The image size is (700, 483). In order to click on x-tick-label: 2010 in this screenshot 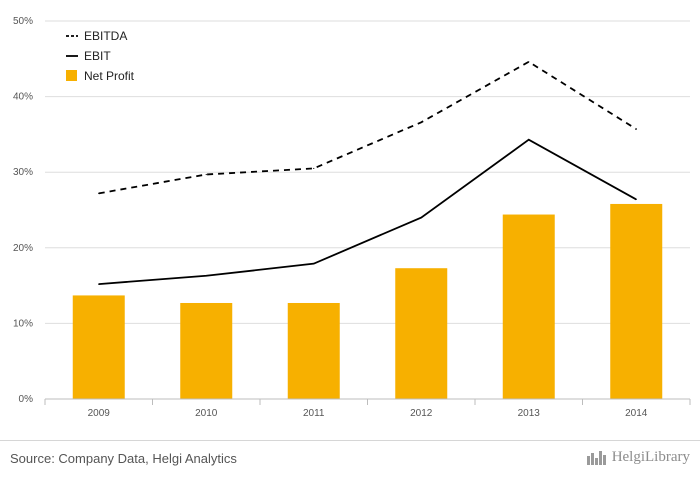, I will do `click(206, 413)`.